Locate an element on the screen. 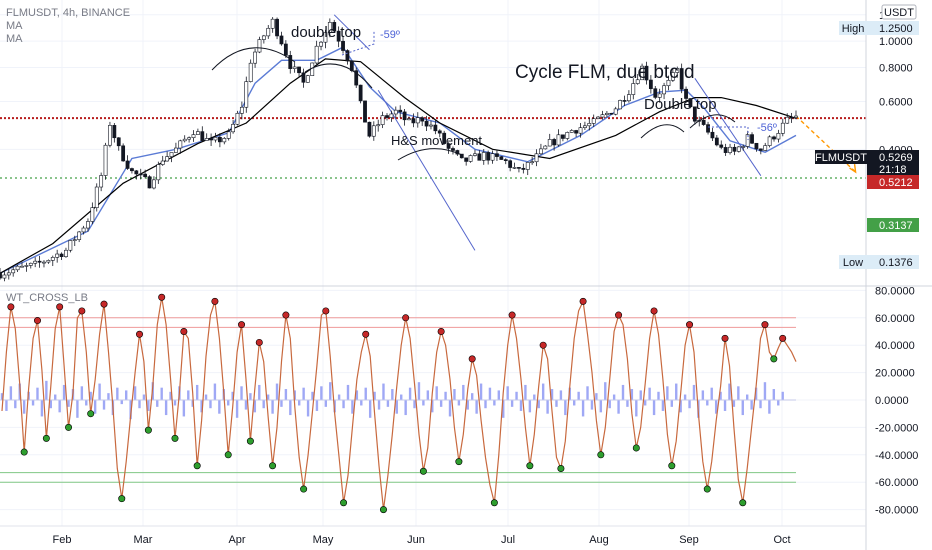 This screenshot has height=550, width=932. symbol-tag: FLMUSDT is located at coordinates (841, 158).